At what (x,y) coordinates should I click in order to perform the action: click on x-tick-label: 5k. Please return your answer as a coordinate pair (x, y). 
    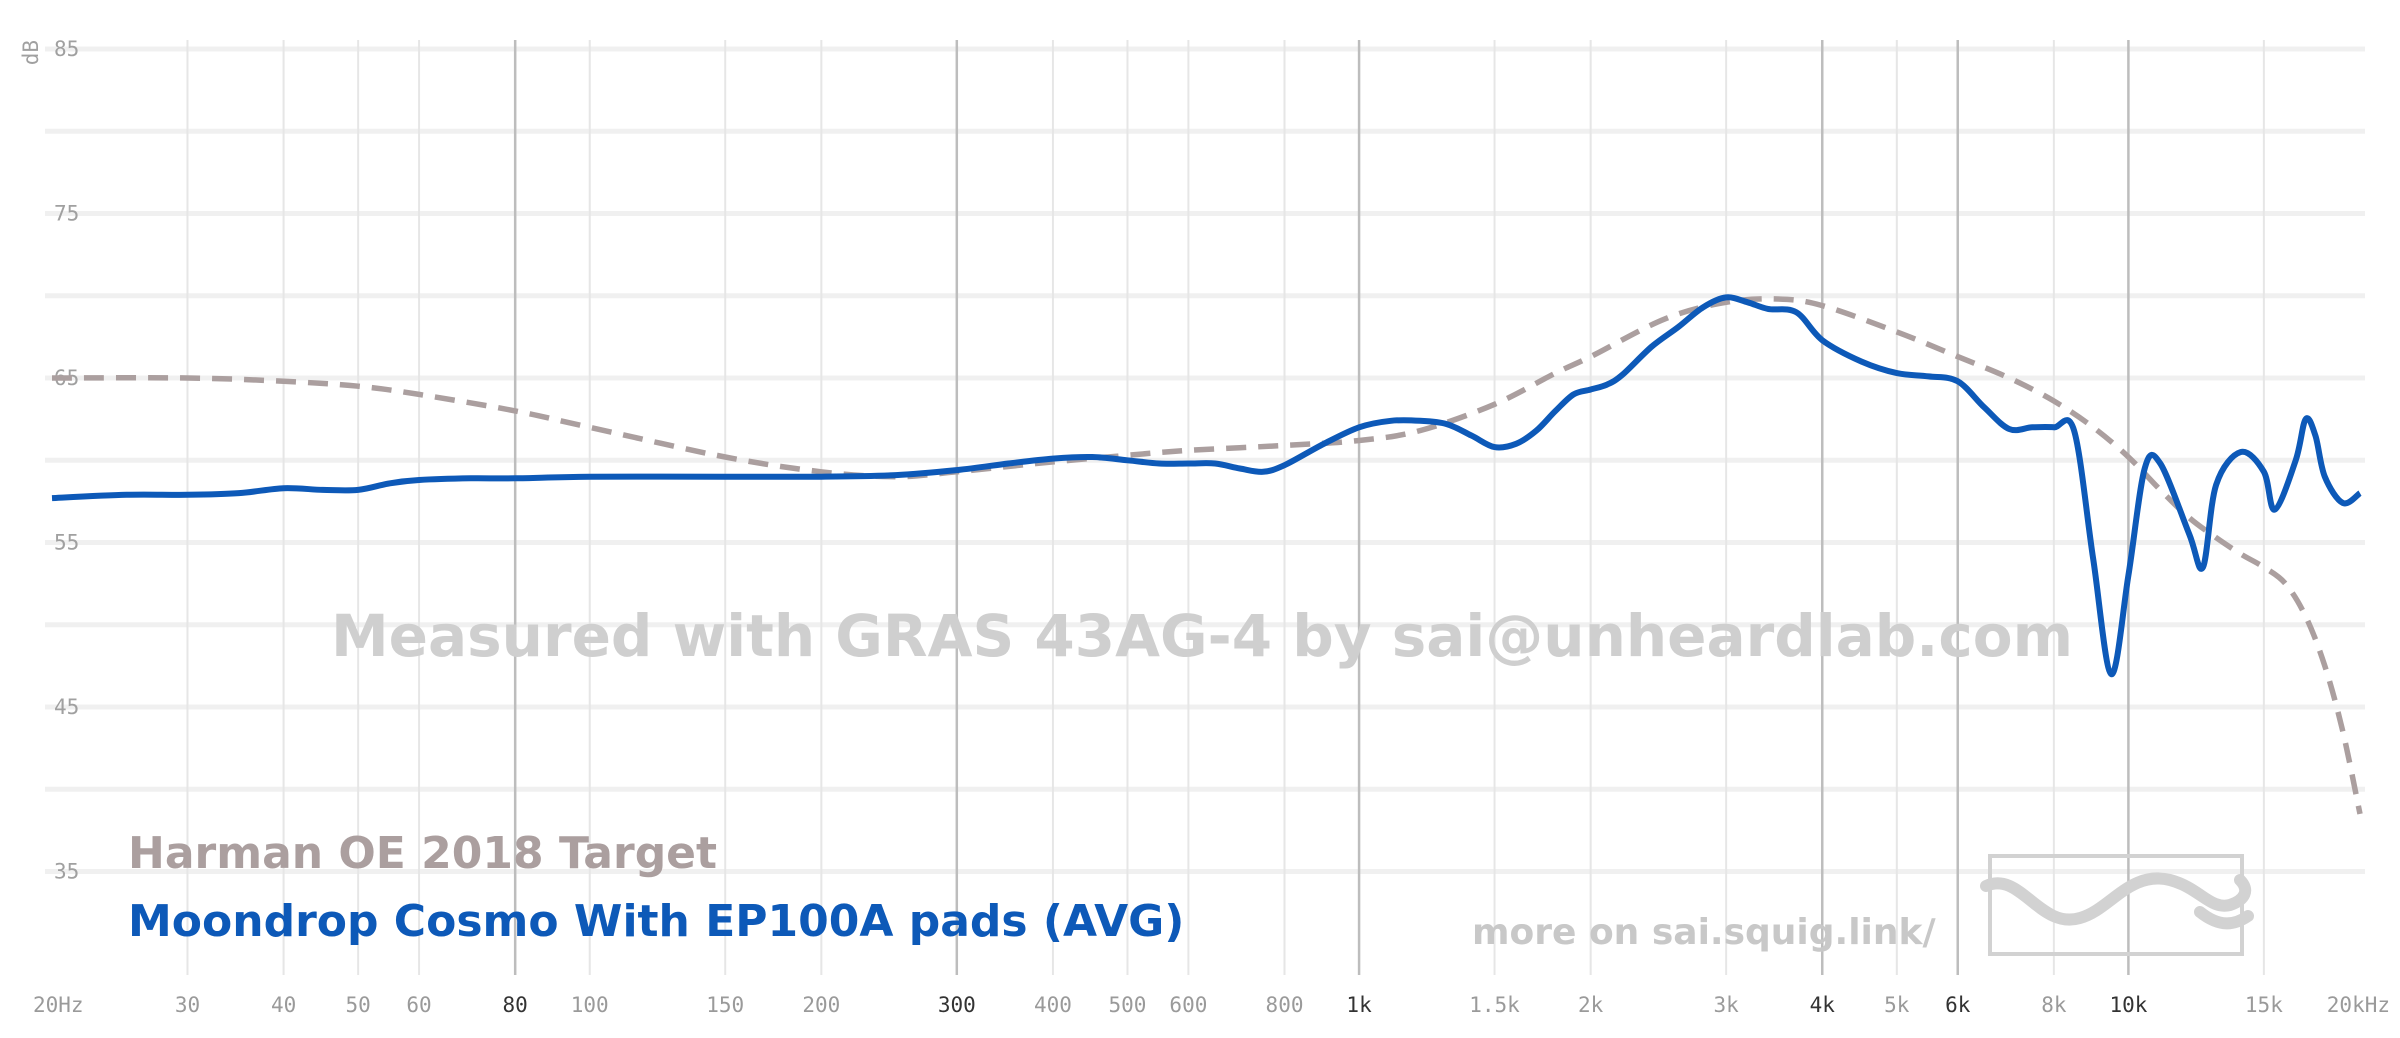
    Looking at the image, I should click on (1897, 1005).